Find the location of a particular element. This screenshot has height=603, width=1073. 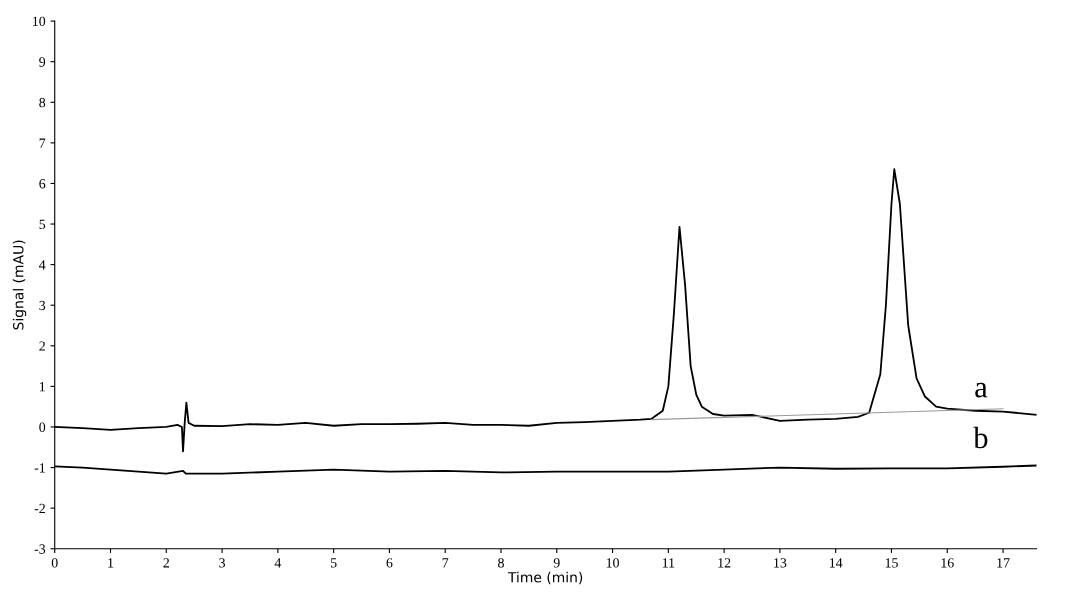

x-tick-label: 1 is located at coordinates (111, 563).